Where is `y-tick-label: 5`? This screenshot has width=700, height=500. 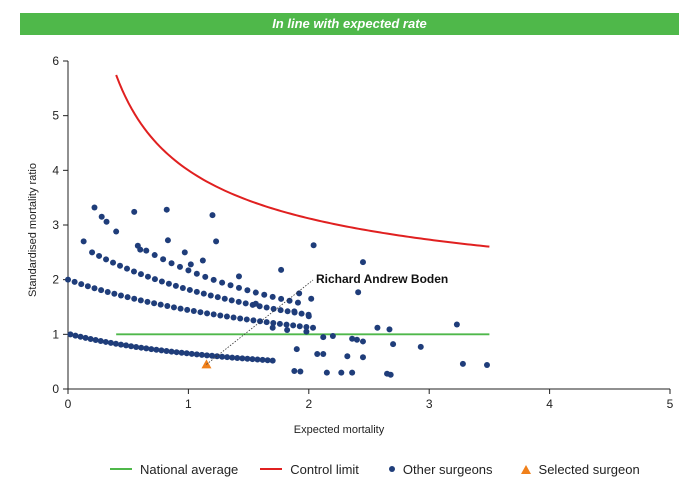 y-tick-label: 5 is located at coordinates (55, 116).